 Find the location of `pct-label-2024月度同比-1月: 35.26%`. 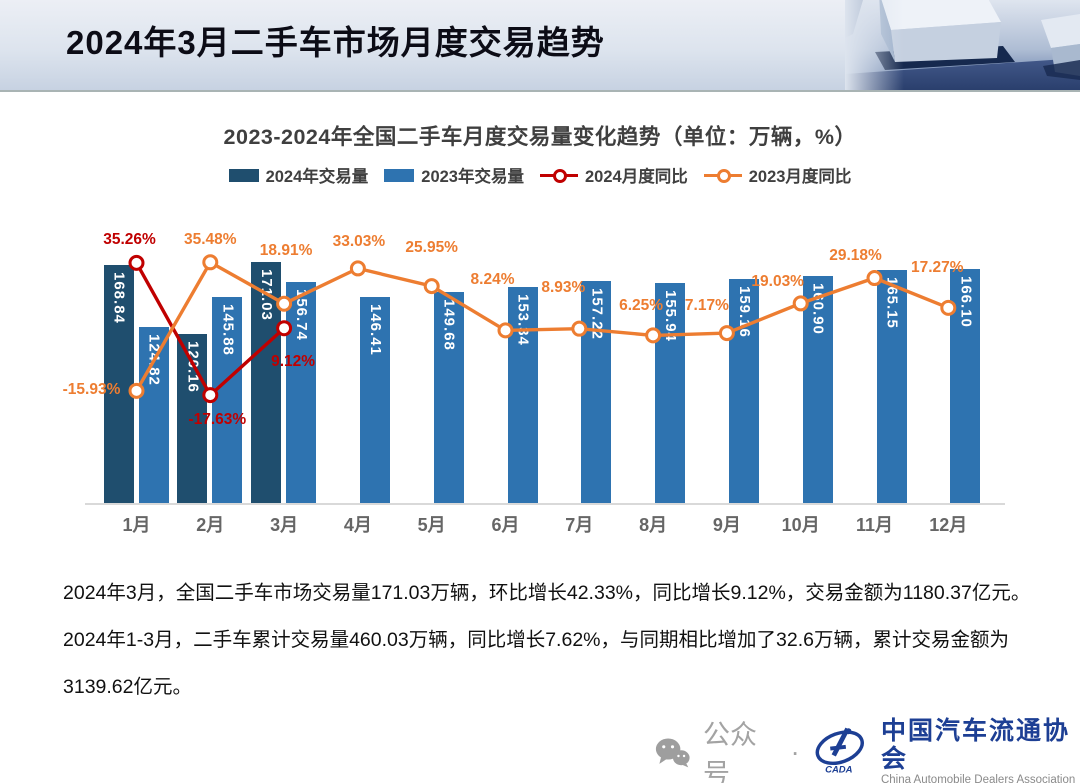

pct-label-2024月度同比-1月: 35.26% is located at coordinates (129, 239).